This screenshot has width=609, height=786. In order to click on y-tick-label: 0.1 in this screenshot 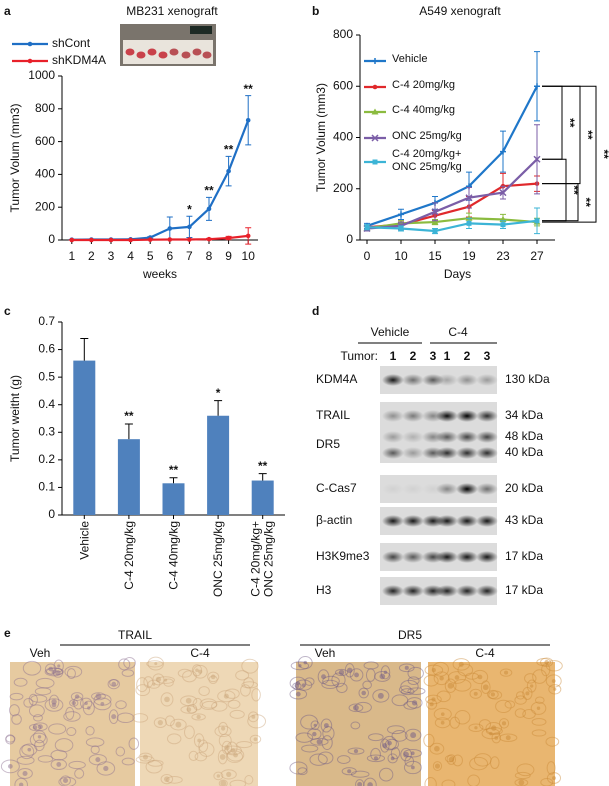, I will do `click(46, 487)`.